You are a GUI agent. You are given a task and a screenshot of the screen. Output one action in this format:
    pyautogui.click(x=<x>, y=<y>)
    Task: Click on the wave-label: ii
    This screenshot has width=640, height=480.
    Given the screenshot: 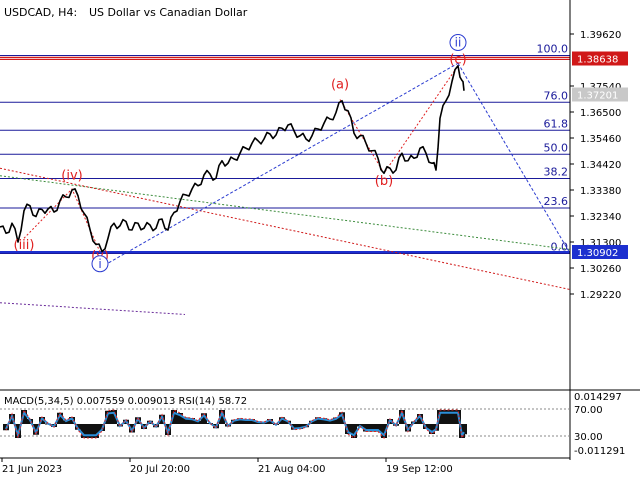 What is the action you would take?
    pyautogui.click(x=458, y=43)
    